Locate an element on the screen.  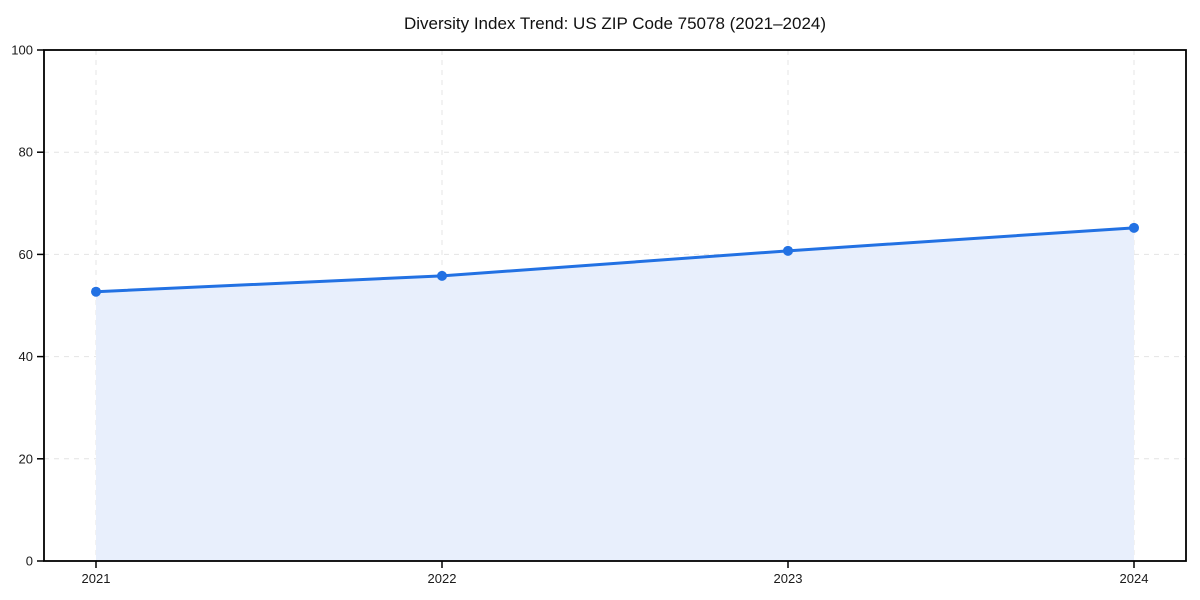
x-tick-label: 2021 is located at coordinates (96, 578).